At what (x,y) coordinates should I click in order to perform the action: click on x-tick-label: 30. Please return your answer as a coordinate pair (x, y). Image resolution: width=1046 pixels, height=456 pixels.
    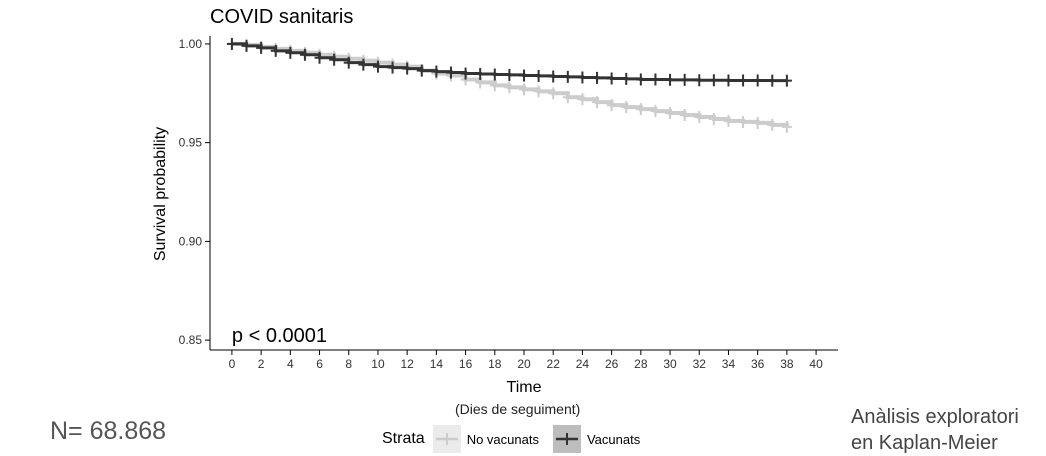
    Looking at the image, I should click on (670, 364).